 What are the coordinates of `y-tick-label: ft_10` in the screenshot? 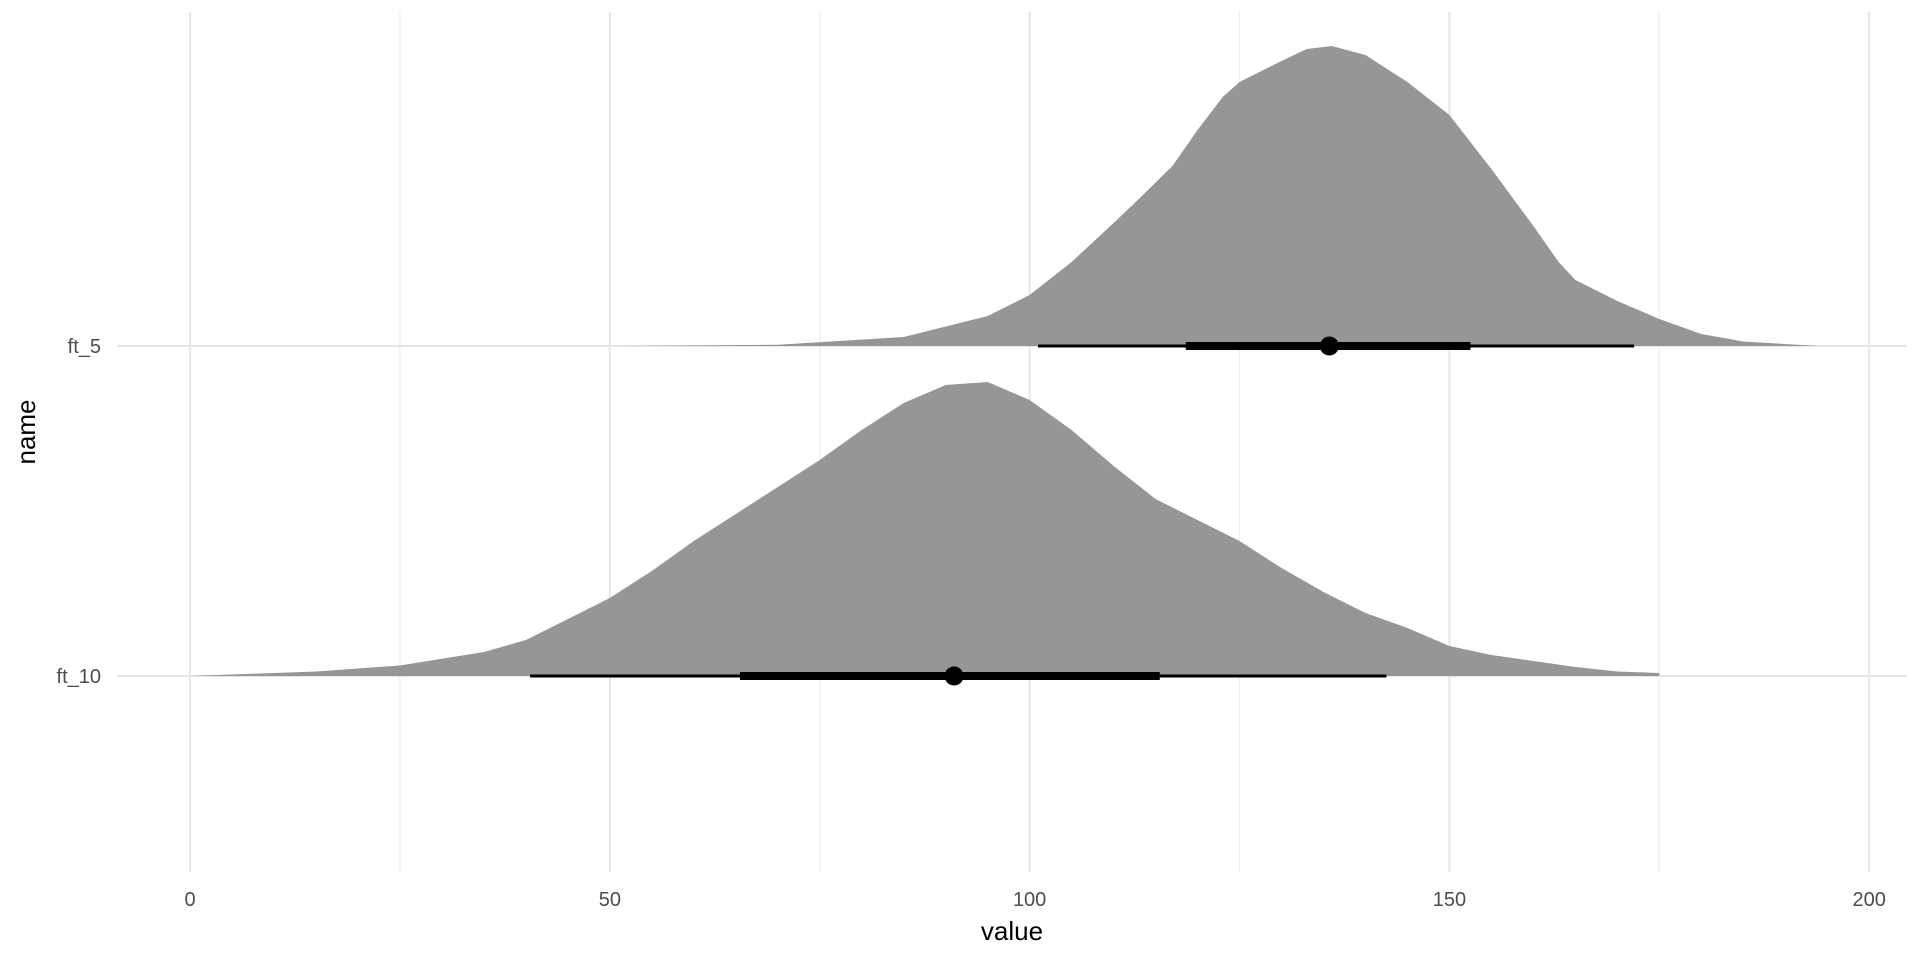 It's located at (79, 677).